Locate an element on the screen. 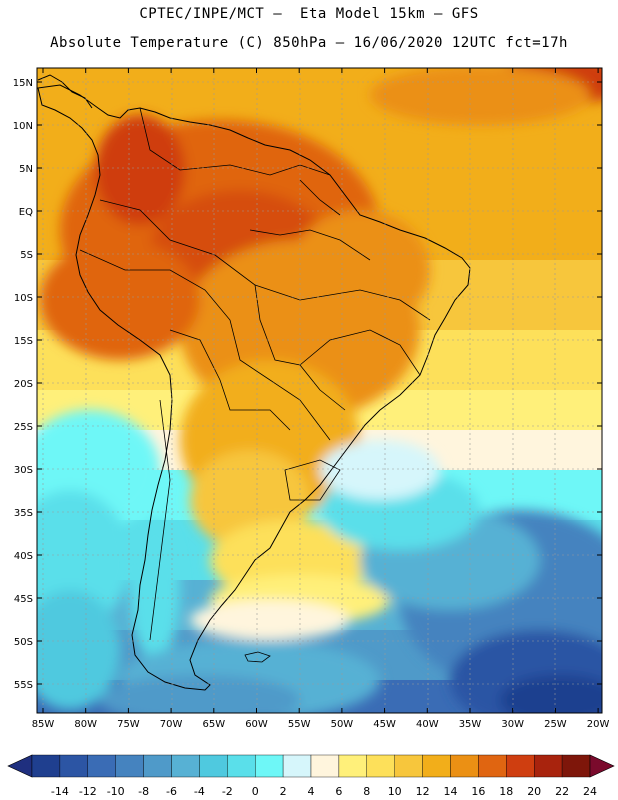 The image size is (618, 800). lon-label: 85W is located at coordinates (43, 724).